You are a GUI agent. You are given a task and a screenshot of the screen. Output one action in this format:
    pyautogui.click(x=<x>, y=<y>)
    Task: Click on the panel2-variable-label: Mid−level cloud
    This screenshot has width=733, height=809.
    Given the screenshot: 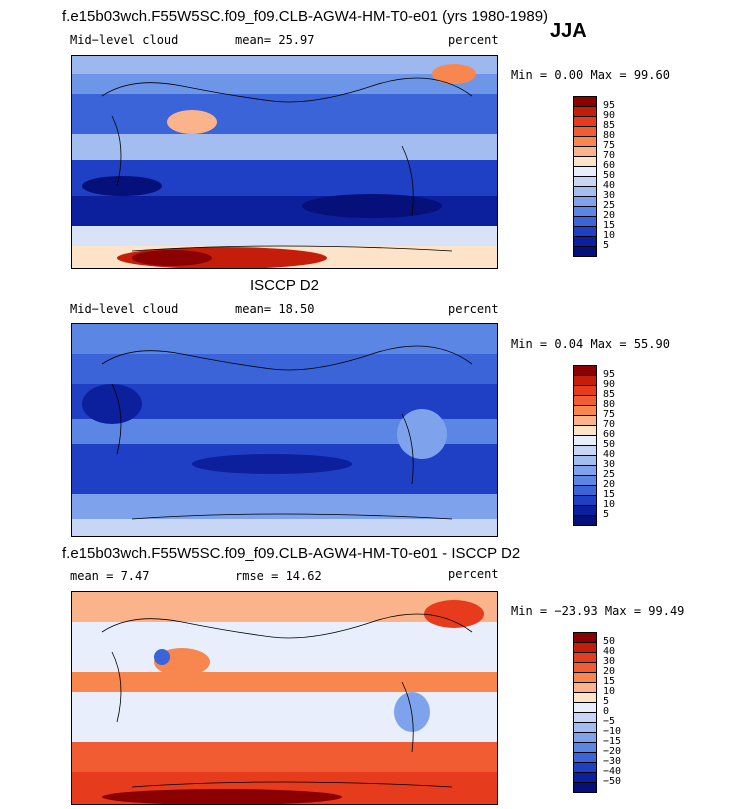 What is the action you would take?
    pyautogui.click(x=124, y=309)
    